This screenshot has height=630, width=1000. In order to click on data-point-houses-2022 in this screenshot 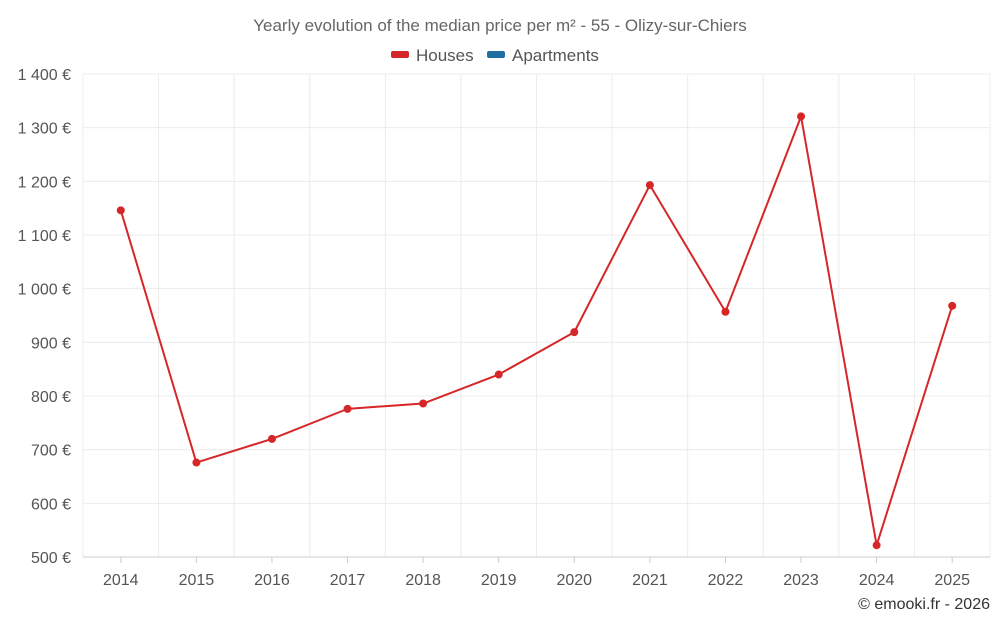, I will do `click(725, 311)`.